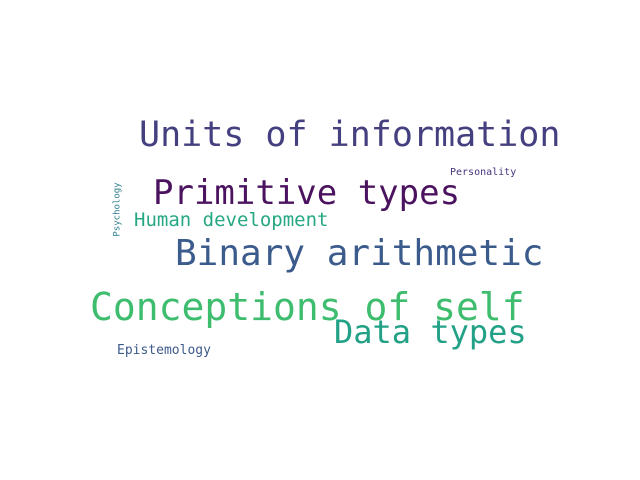 Image resolution: width=640 pixels, height=480 pixels. I want to click on word-primitive-types: Primitive types, so click(307, 193).